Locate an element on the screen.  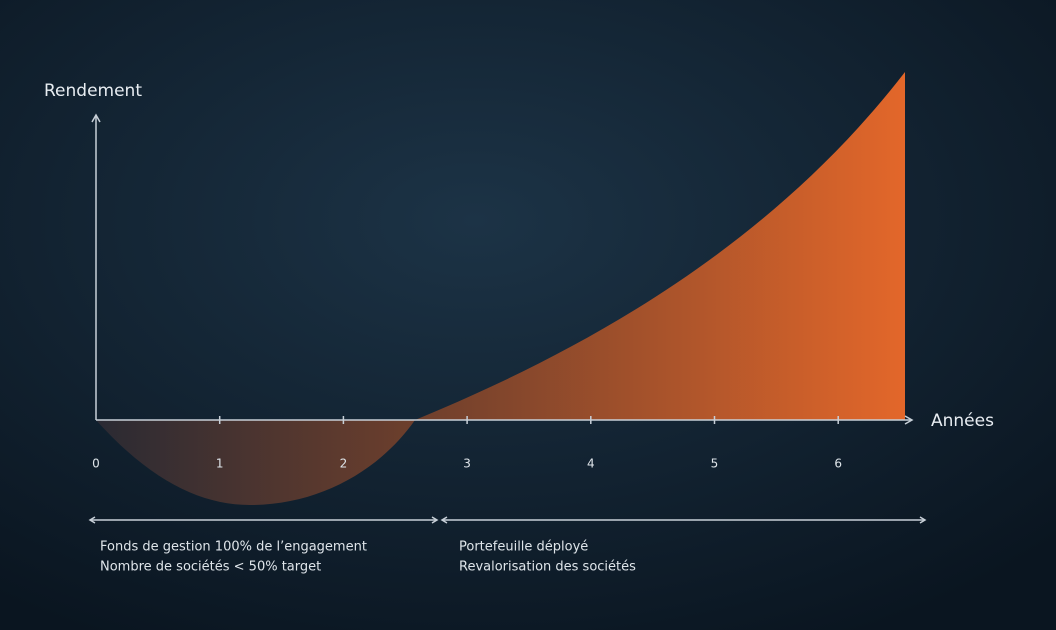
phase-note: Nombre de sociétés < 50% target is located at coordinates (210, 567).